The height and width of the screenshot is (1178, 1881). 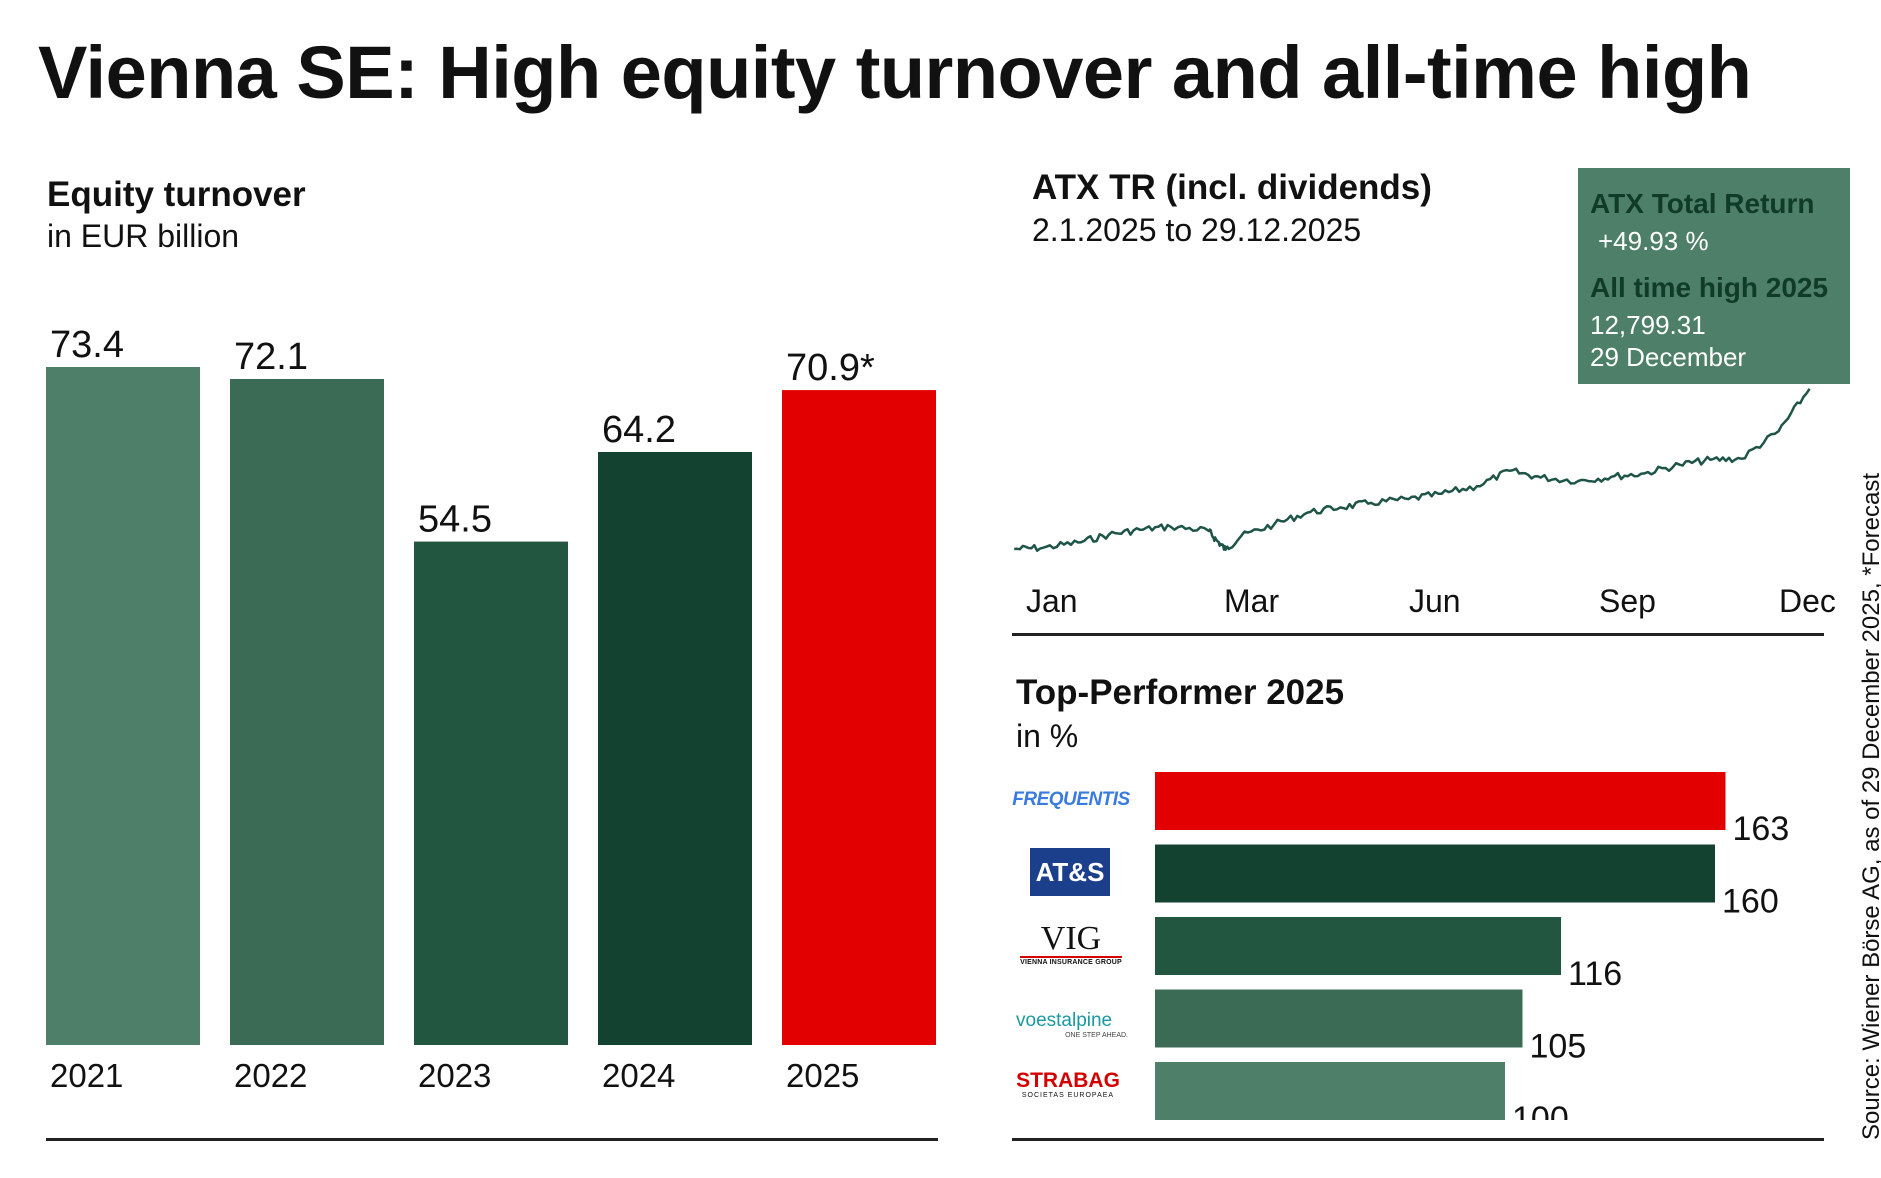 I want to click on strabag-logo-subtext: SOCIETAS EUROPAEA, so click(x=1068, y=1095).